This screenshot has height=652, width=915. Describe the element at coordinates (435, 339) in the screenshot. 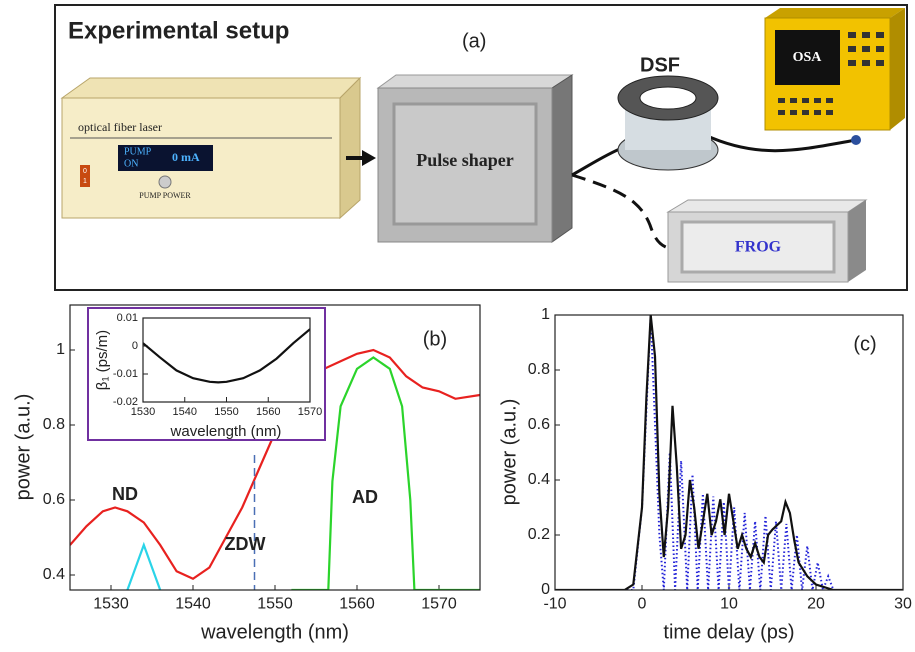

I see `panel-label: (b)` at that location.